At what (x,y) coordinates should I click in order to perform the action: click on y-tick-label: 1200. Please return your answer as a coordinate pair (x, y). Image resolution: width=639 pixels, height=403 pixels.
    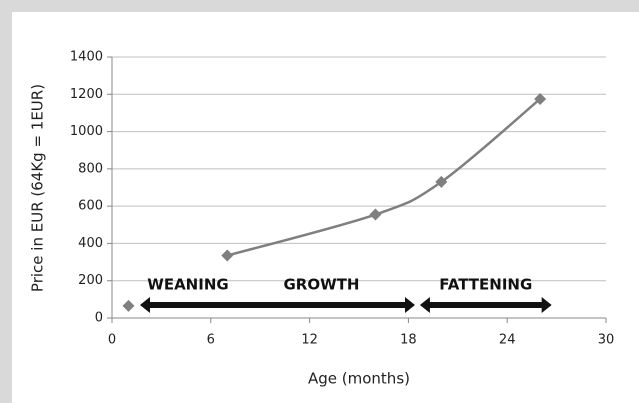
    Looking at the image, I should click on (86, 94).